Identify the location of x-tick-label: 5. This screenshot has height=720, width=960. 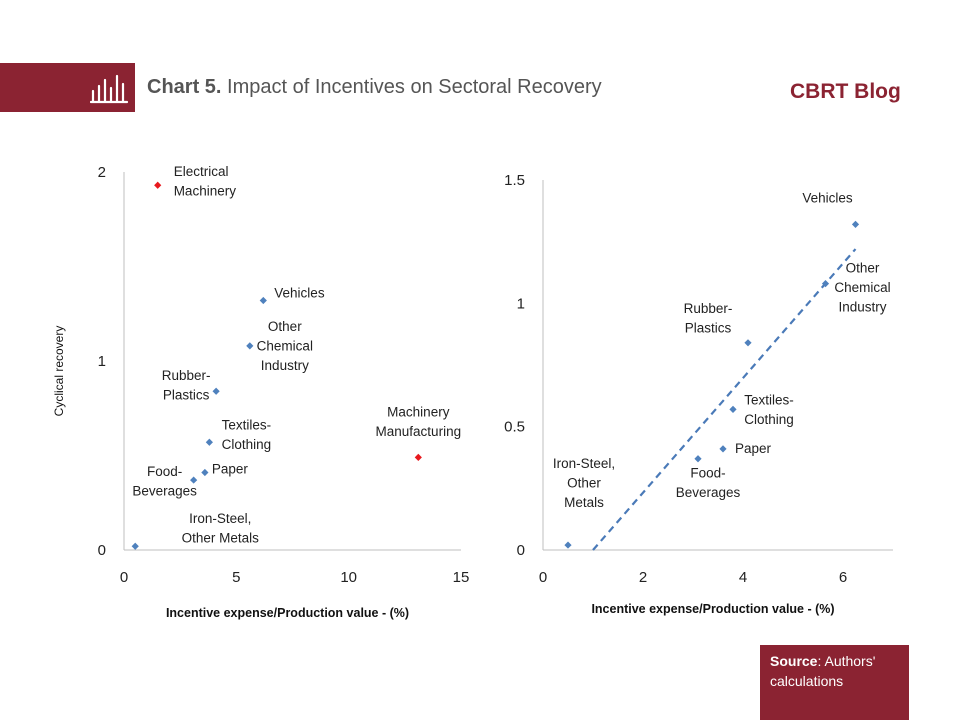
(236, 577).